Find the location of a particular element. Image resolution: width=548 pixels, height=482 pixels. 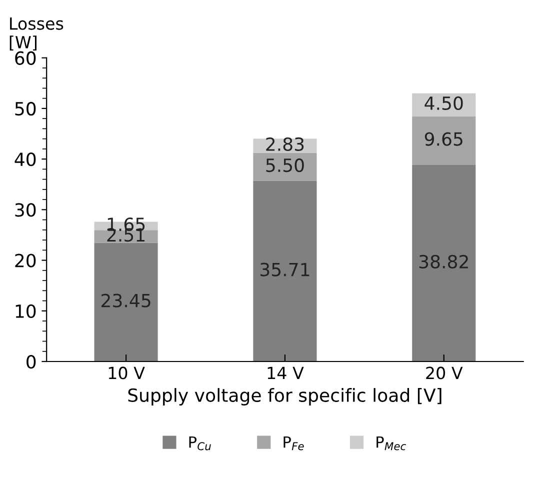

x-tick-label: 14 V is located at coordinates (286, 373).